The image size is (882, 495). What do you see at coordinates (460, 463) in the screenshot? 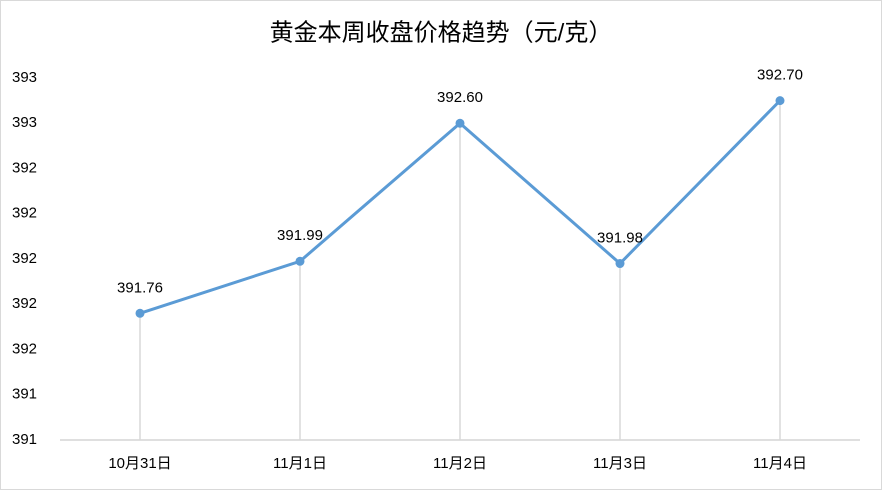
I see `x-tick-label: 11月2日` at bounding box center [460, 463].